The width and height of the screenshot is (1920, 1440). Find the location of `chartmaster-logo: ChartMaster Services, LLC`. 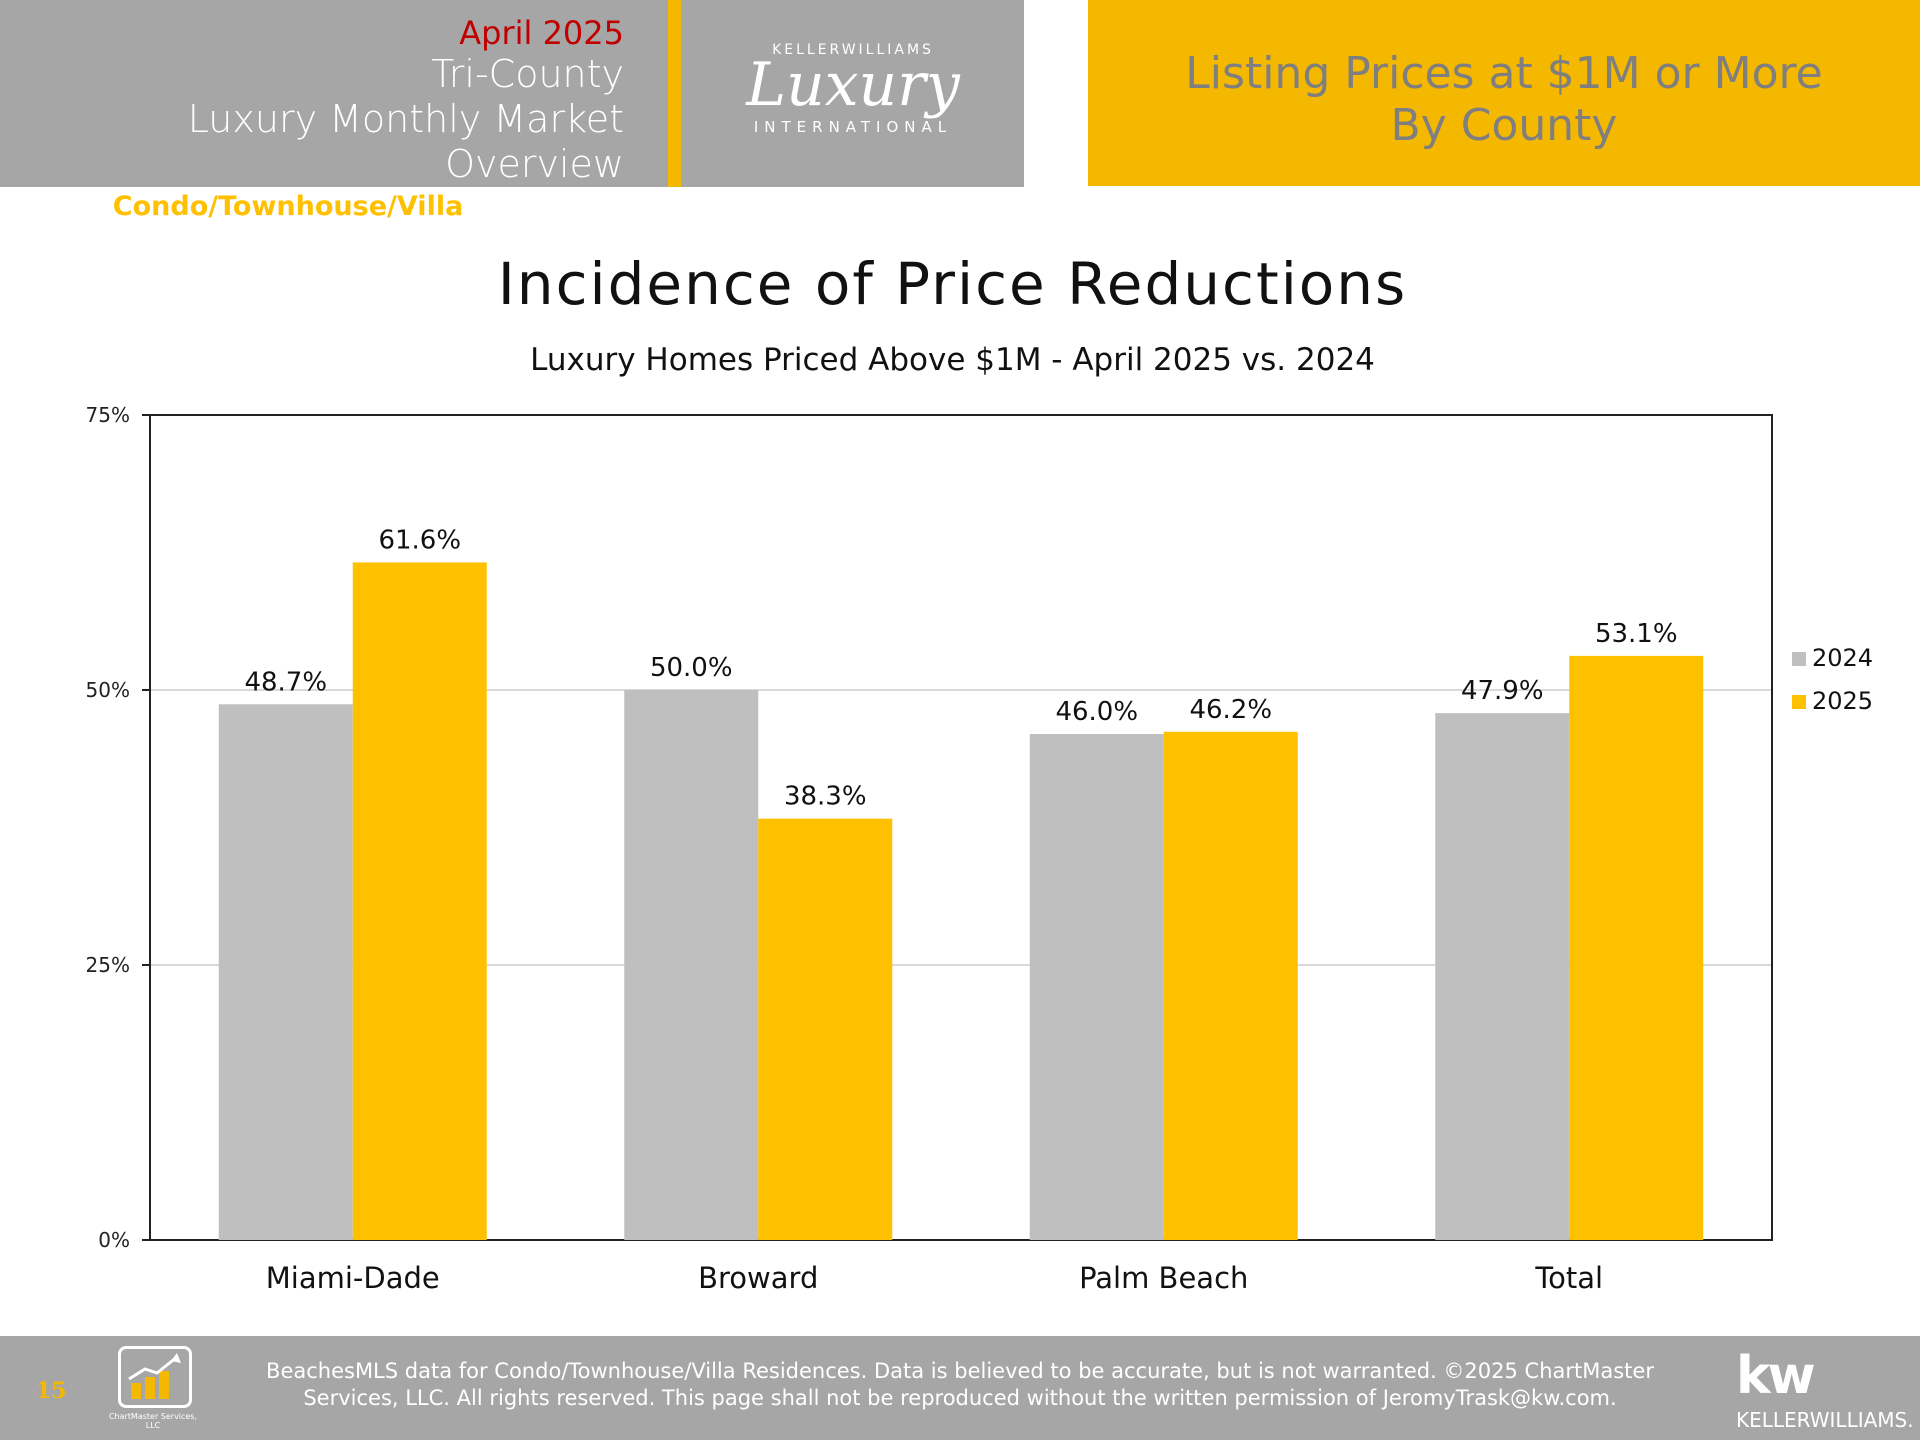

chartmaster-logo: ChartMaster Services, LLC is located at coordinates (153, 1389).